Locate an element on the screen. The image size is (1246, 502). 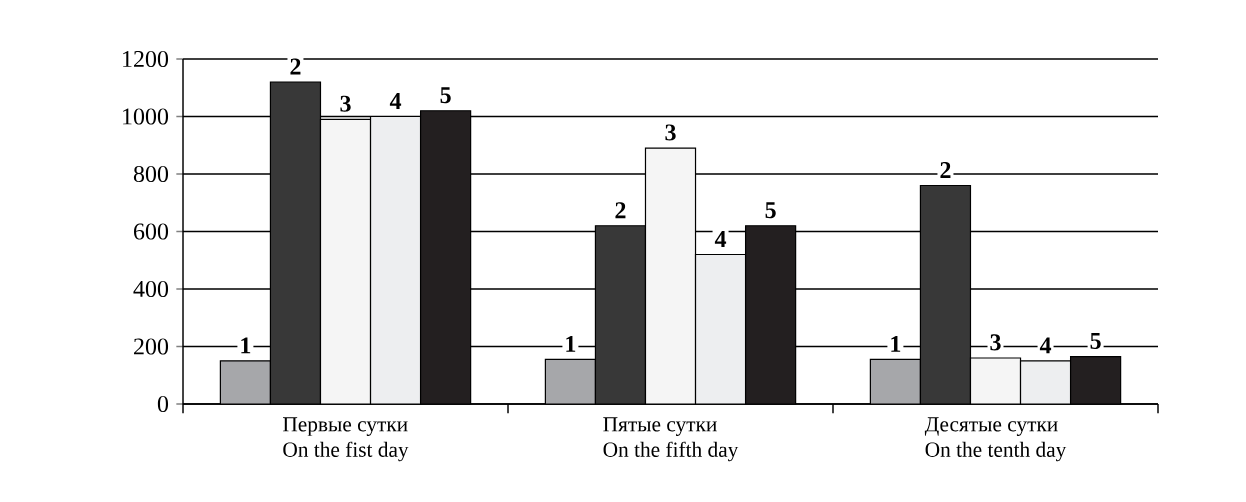
x-tick-label: Первые сутки On the fist day is located at coordinates (346, 439).